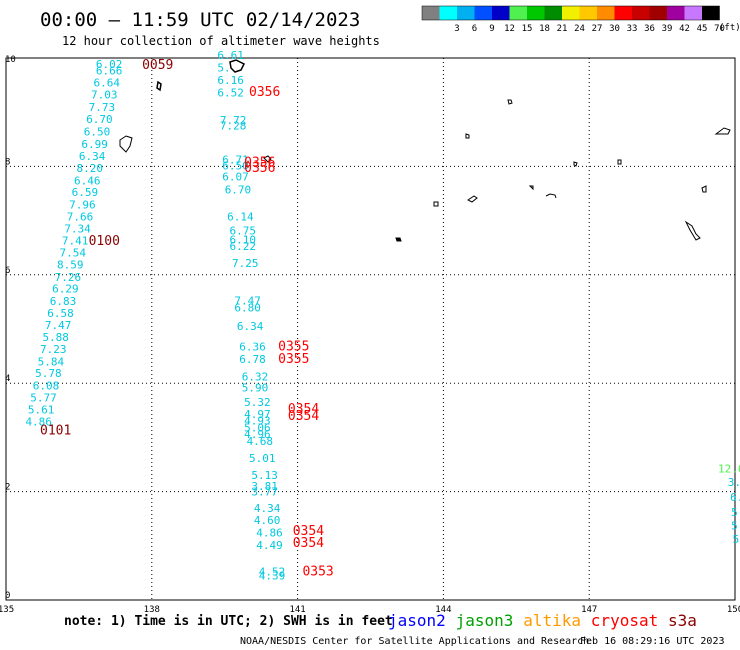 The height and width of the screenshot is (650, 740). I want to click on satellite-legend: jason2 jason3 altika cryosat s3a, so click(542, 620).